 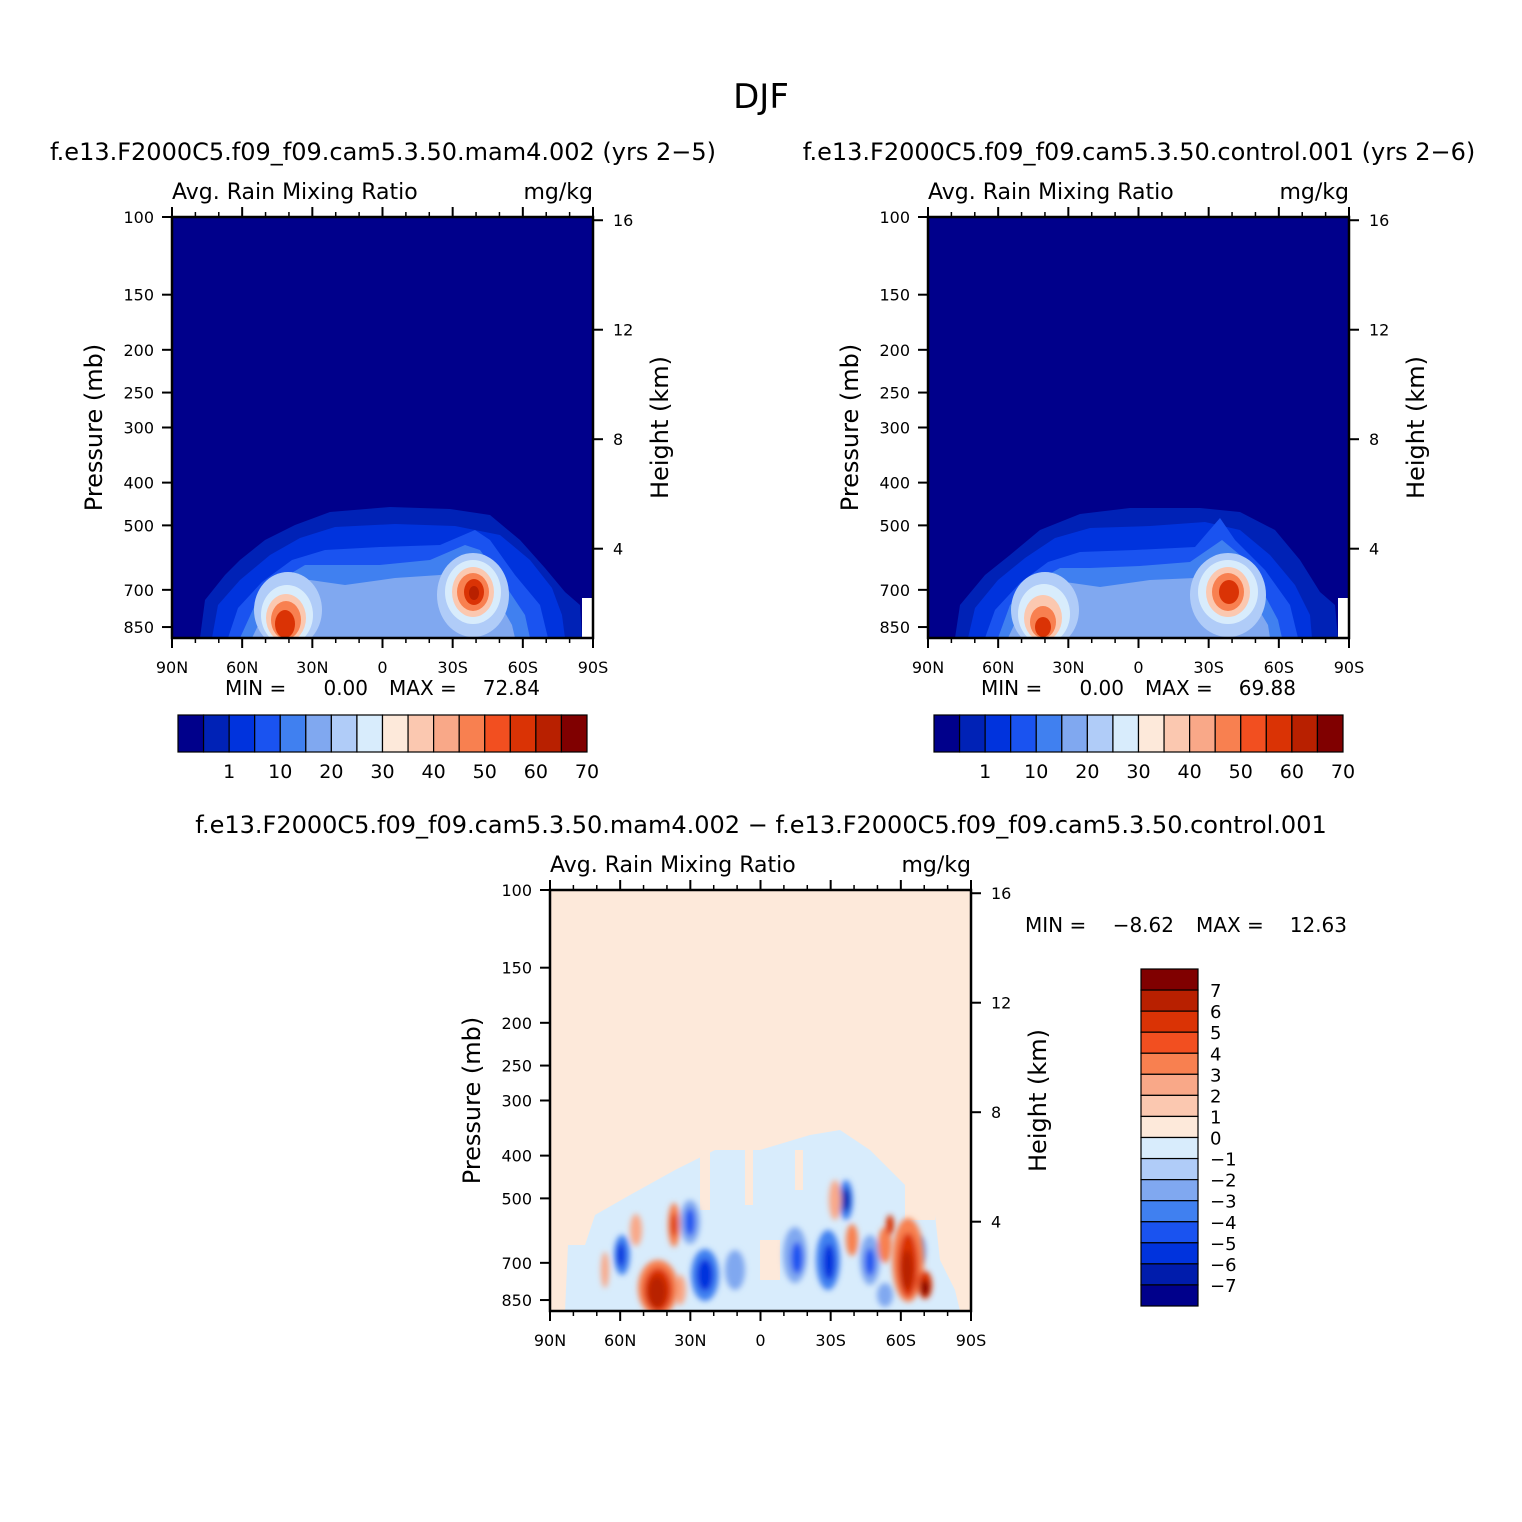 What do you see at coordinates (593, 667) in the screenshot?
I see `x-tick-label: 90S` at bounding box center [593, 667].